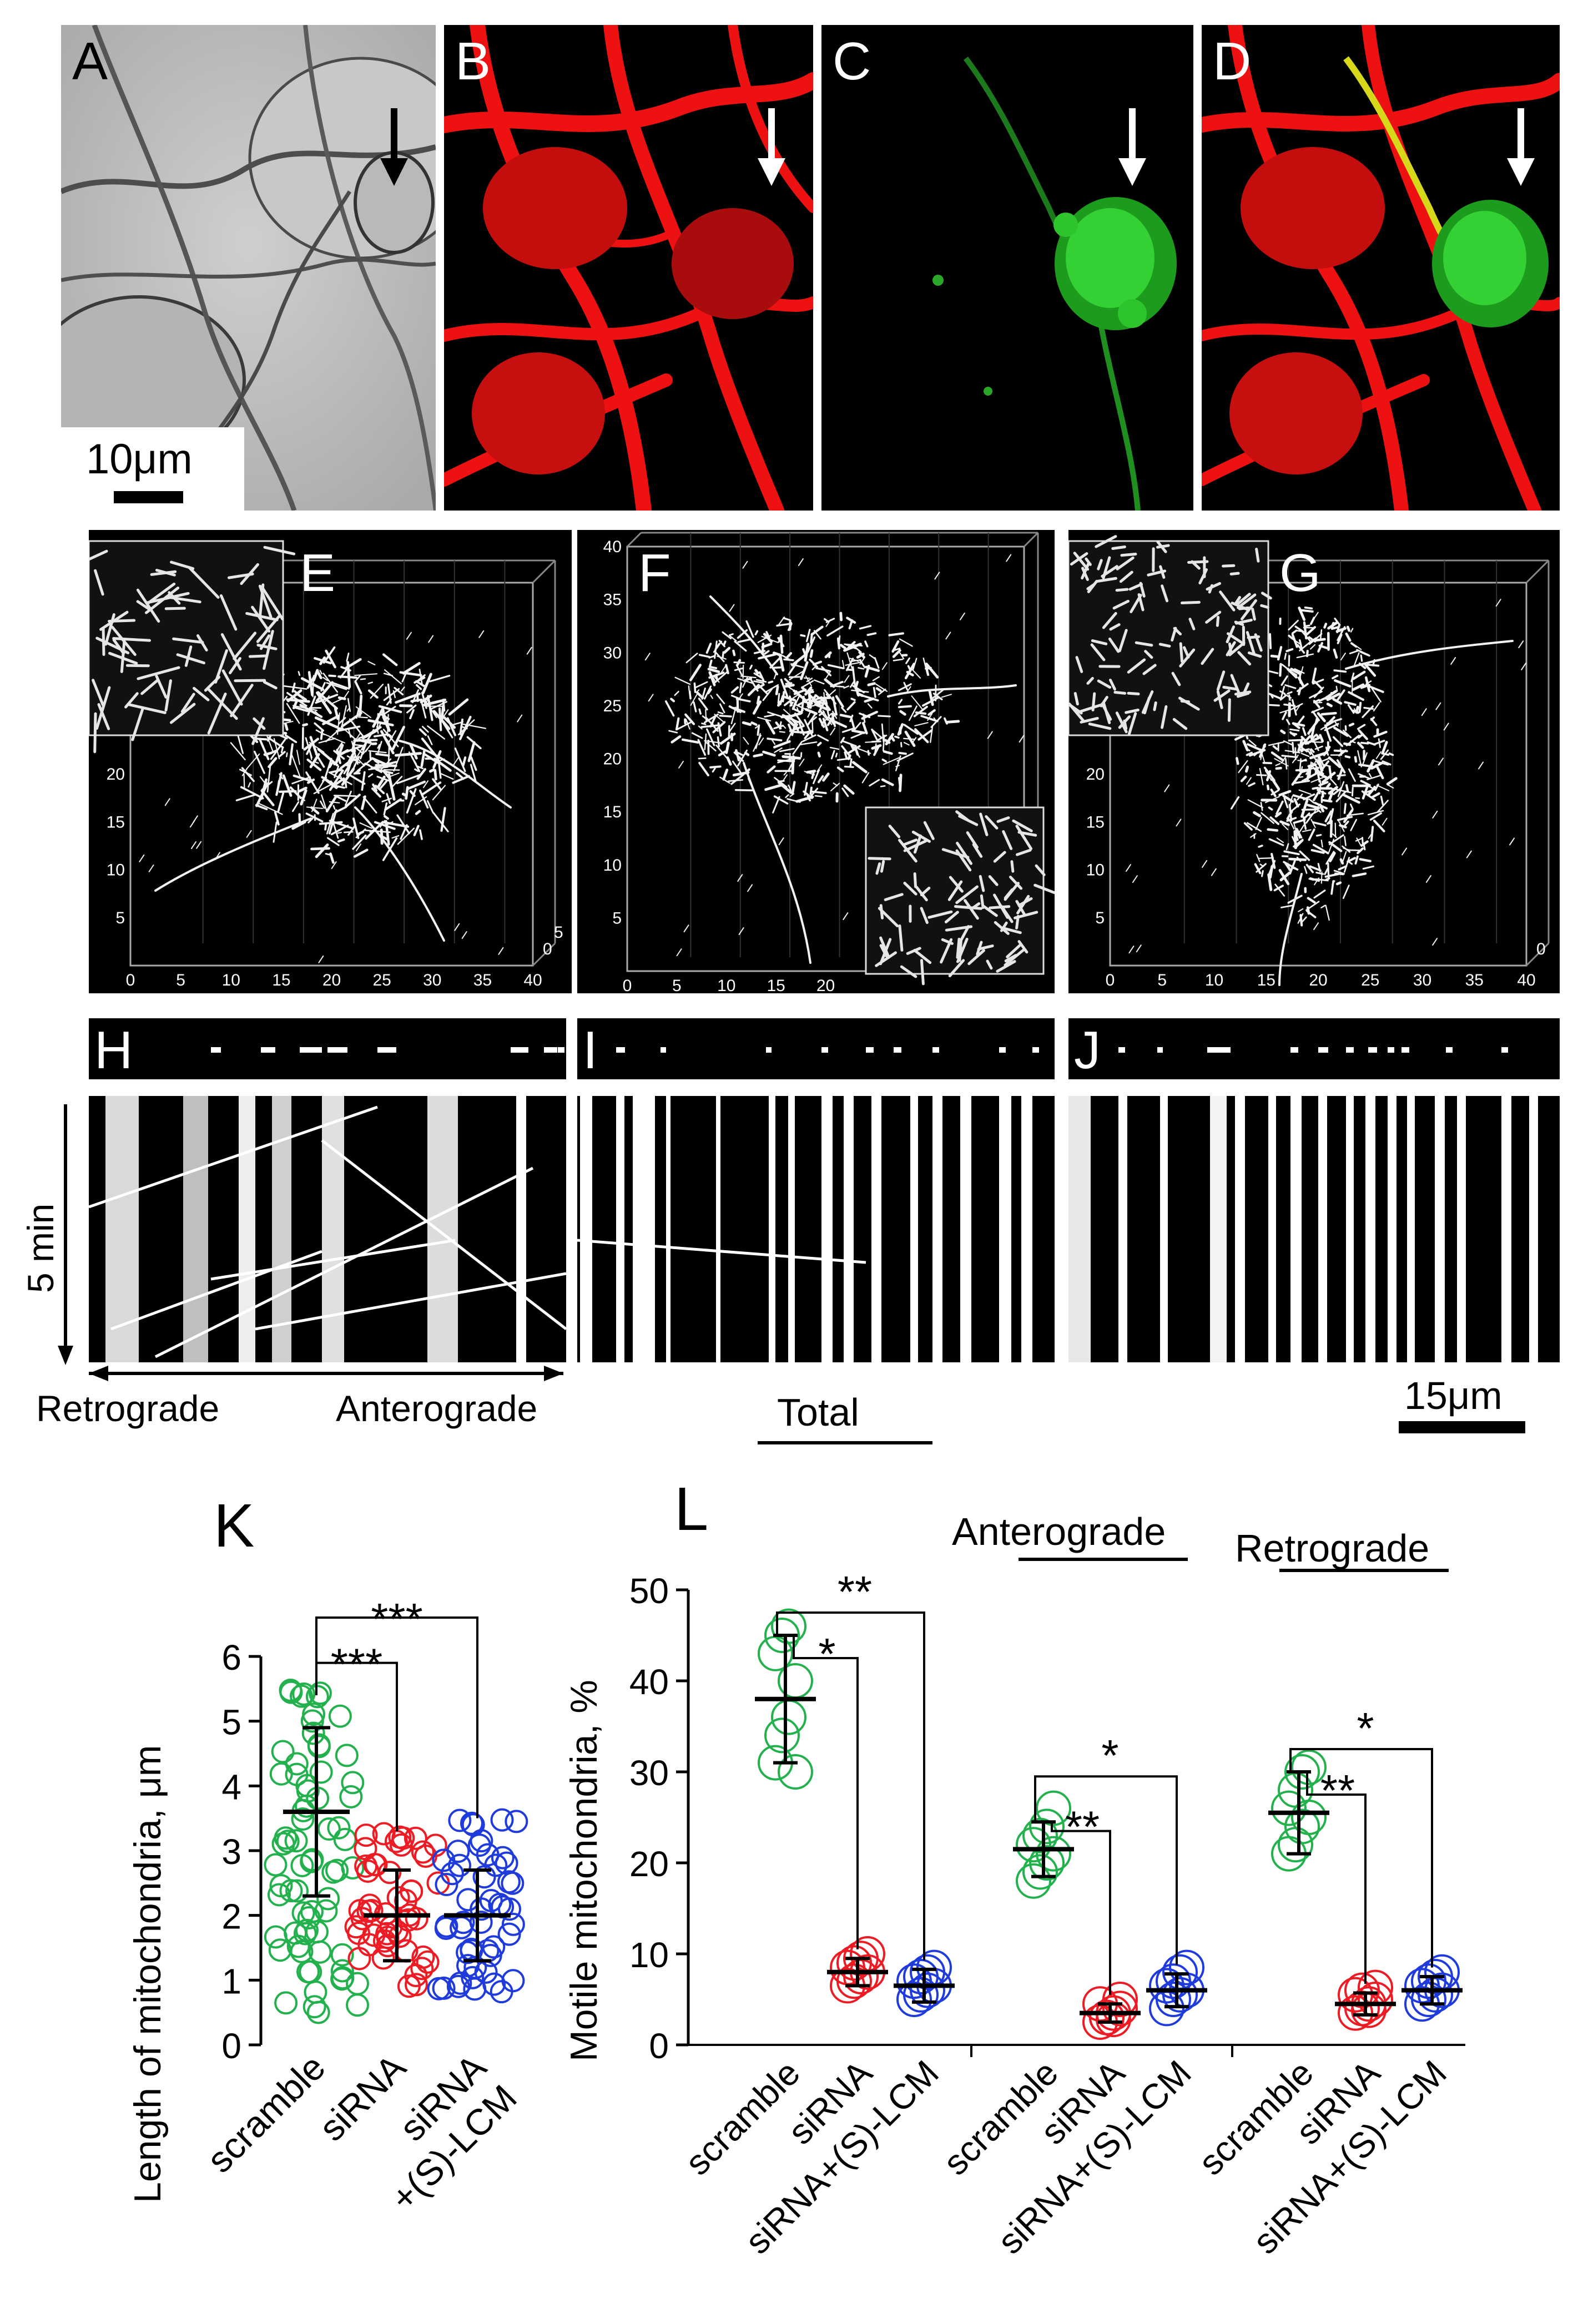 The height and width of the screenshot is (2324, 1578). Describe the element at coordinates (1309, 1767) in the screenshot. I see `l-data-point` at that location.